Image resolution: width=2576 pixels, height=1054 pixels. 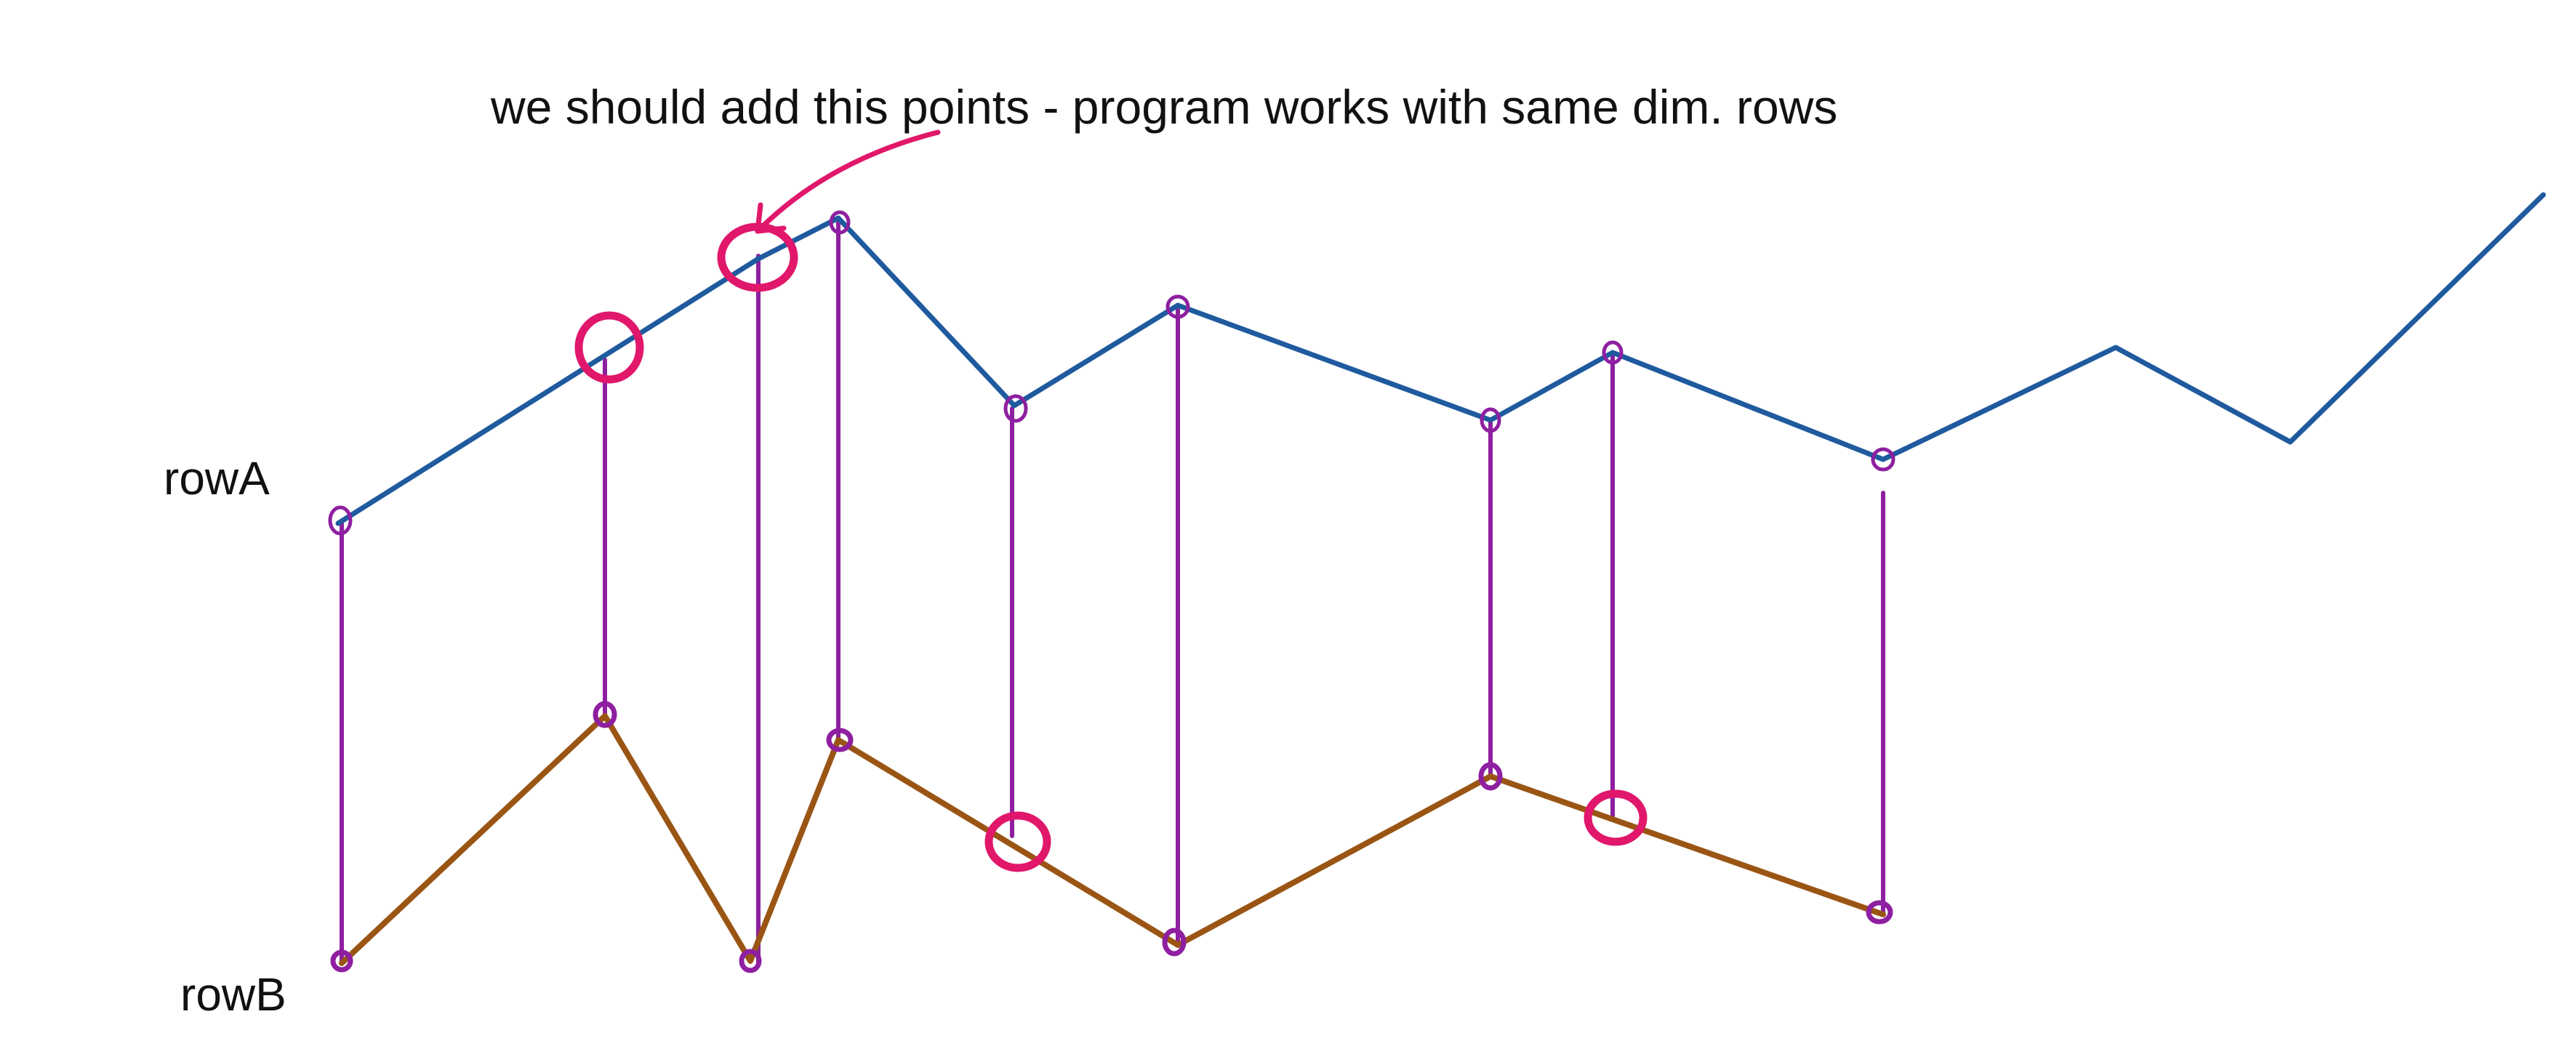 I want to click on arrow-shaft, so click(x=848, y=181).